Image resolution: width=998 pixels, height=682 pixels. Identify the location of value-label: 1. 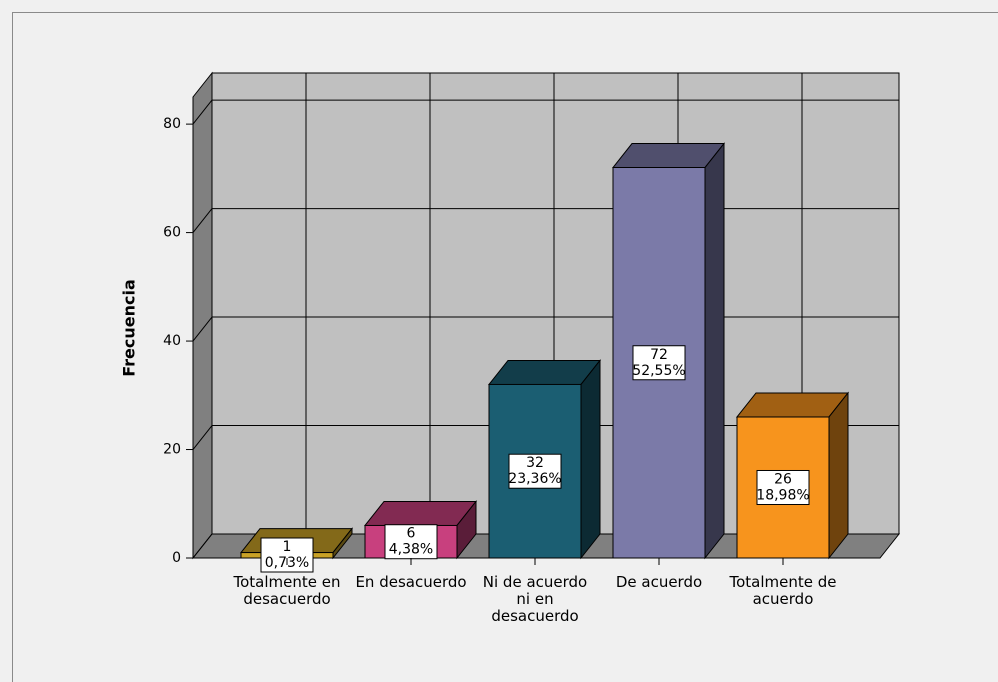
(287, 547).